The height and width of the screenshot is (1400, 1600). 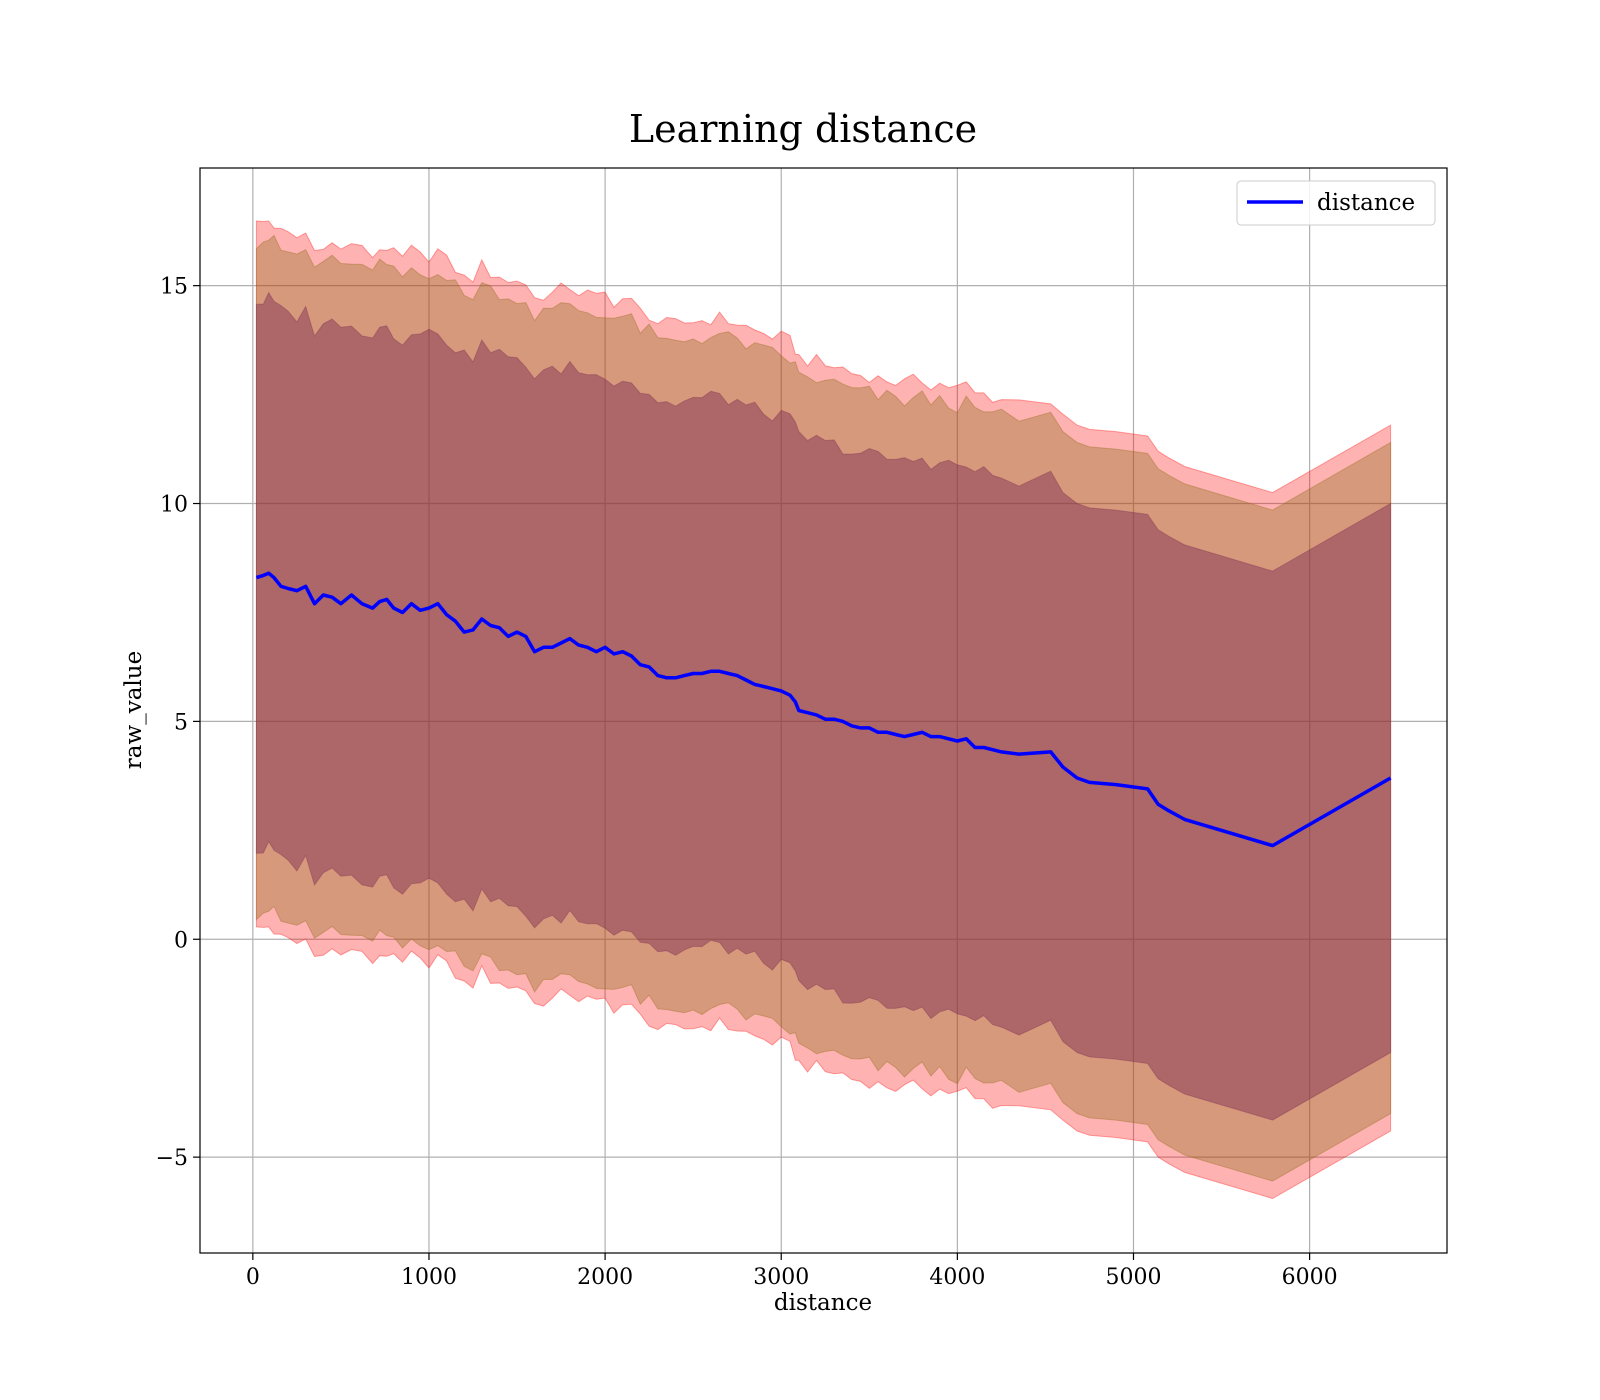 What do you see at coordinates (172, 1158) in the screenshot?
I see `y-tick-label: −5` at bounding box center [172, 1158].